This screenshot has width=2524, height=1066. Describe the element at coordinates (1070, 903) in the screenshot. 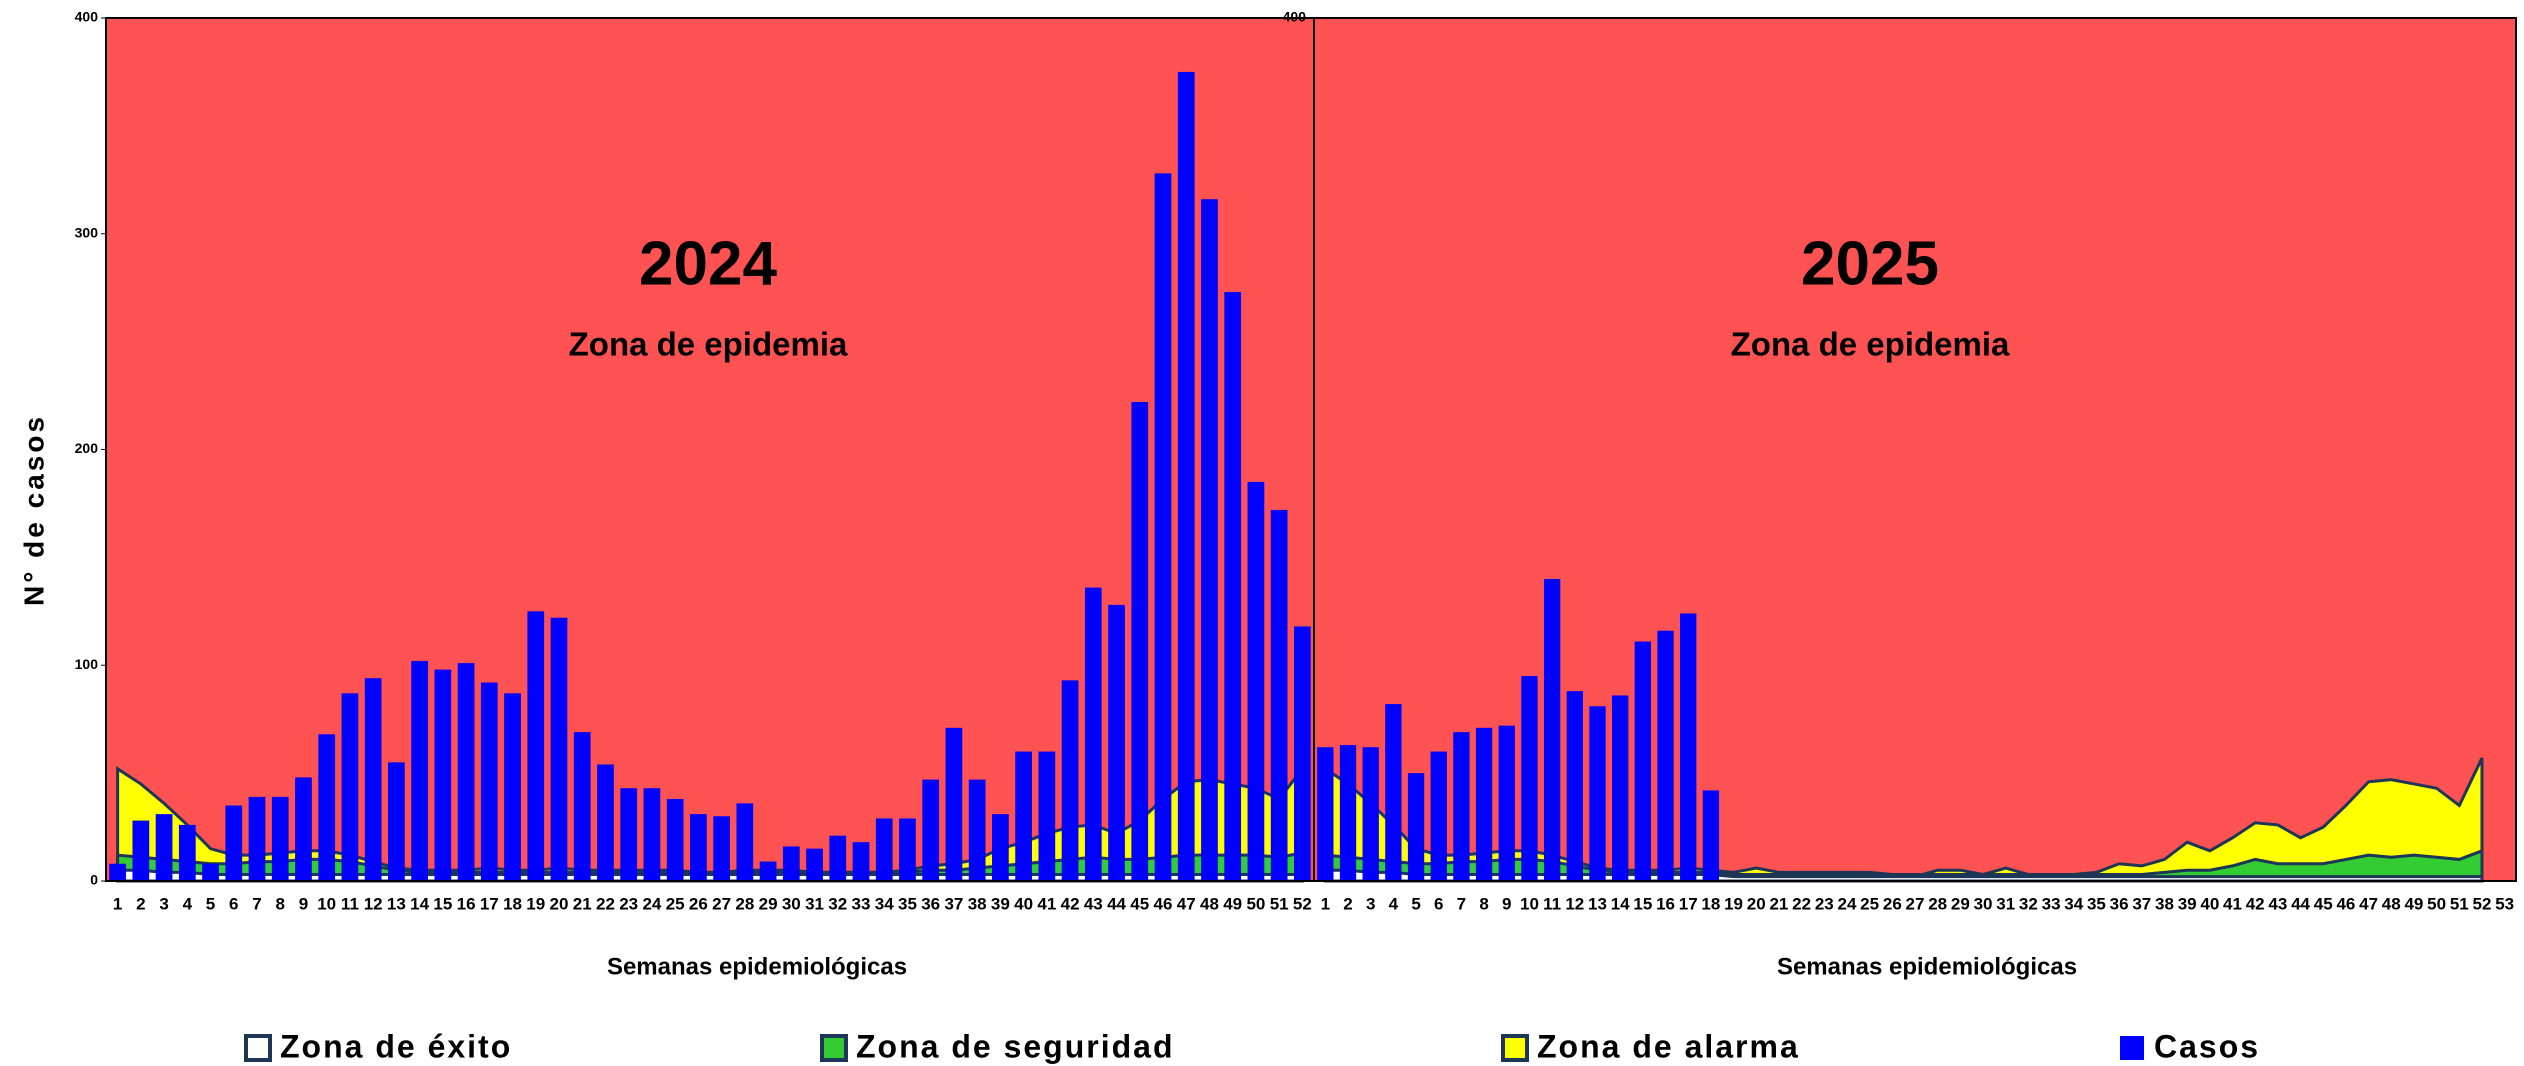

I see `x-tick-label: 42` at that location.